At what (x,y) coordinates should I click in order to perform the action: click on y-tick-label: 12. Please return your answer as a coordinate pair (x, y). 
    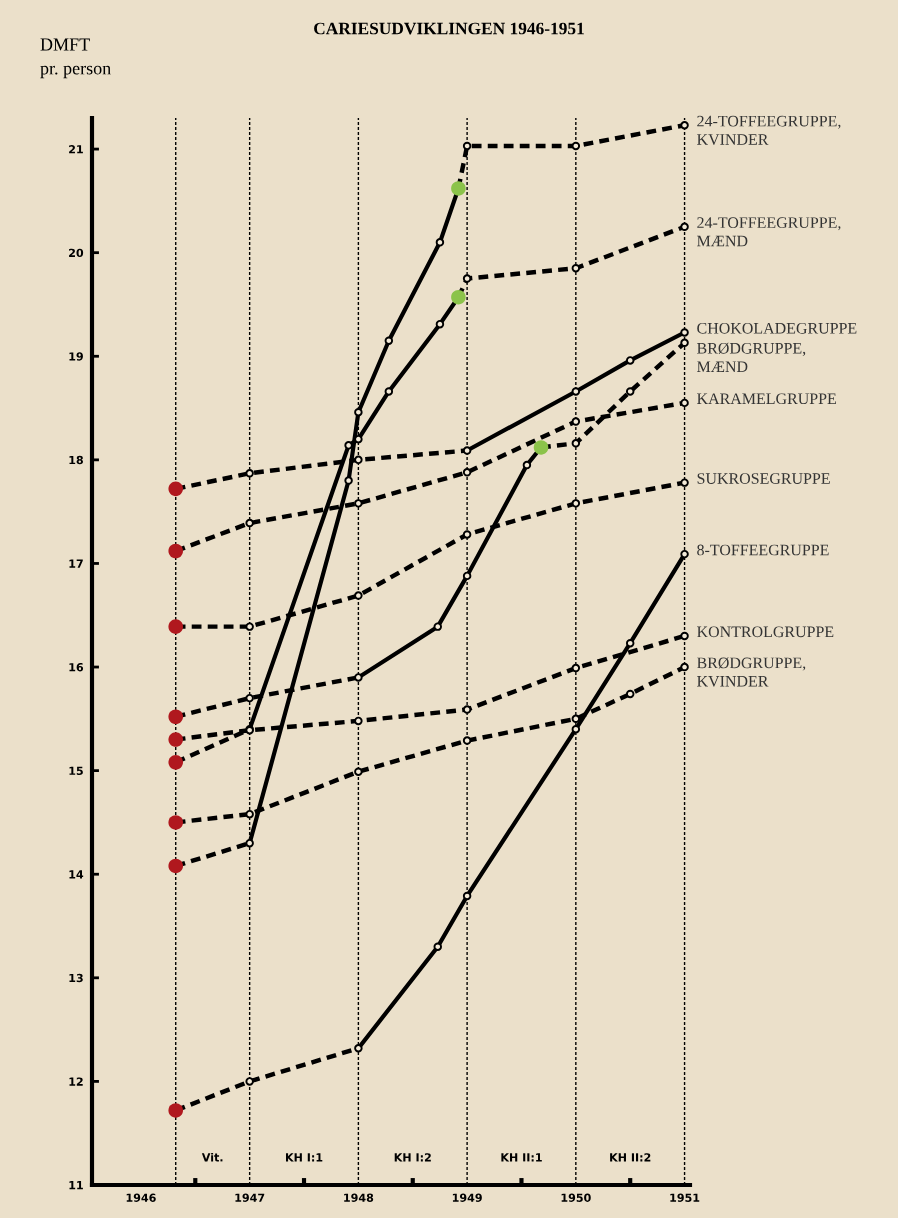
    Looking at the image, I should click on (76, 1081).